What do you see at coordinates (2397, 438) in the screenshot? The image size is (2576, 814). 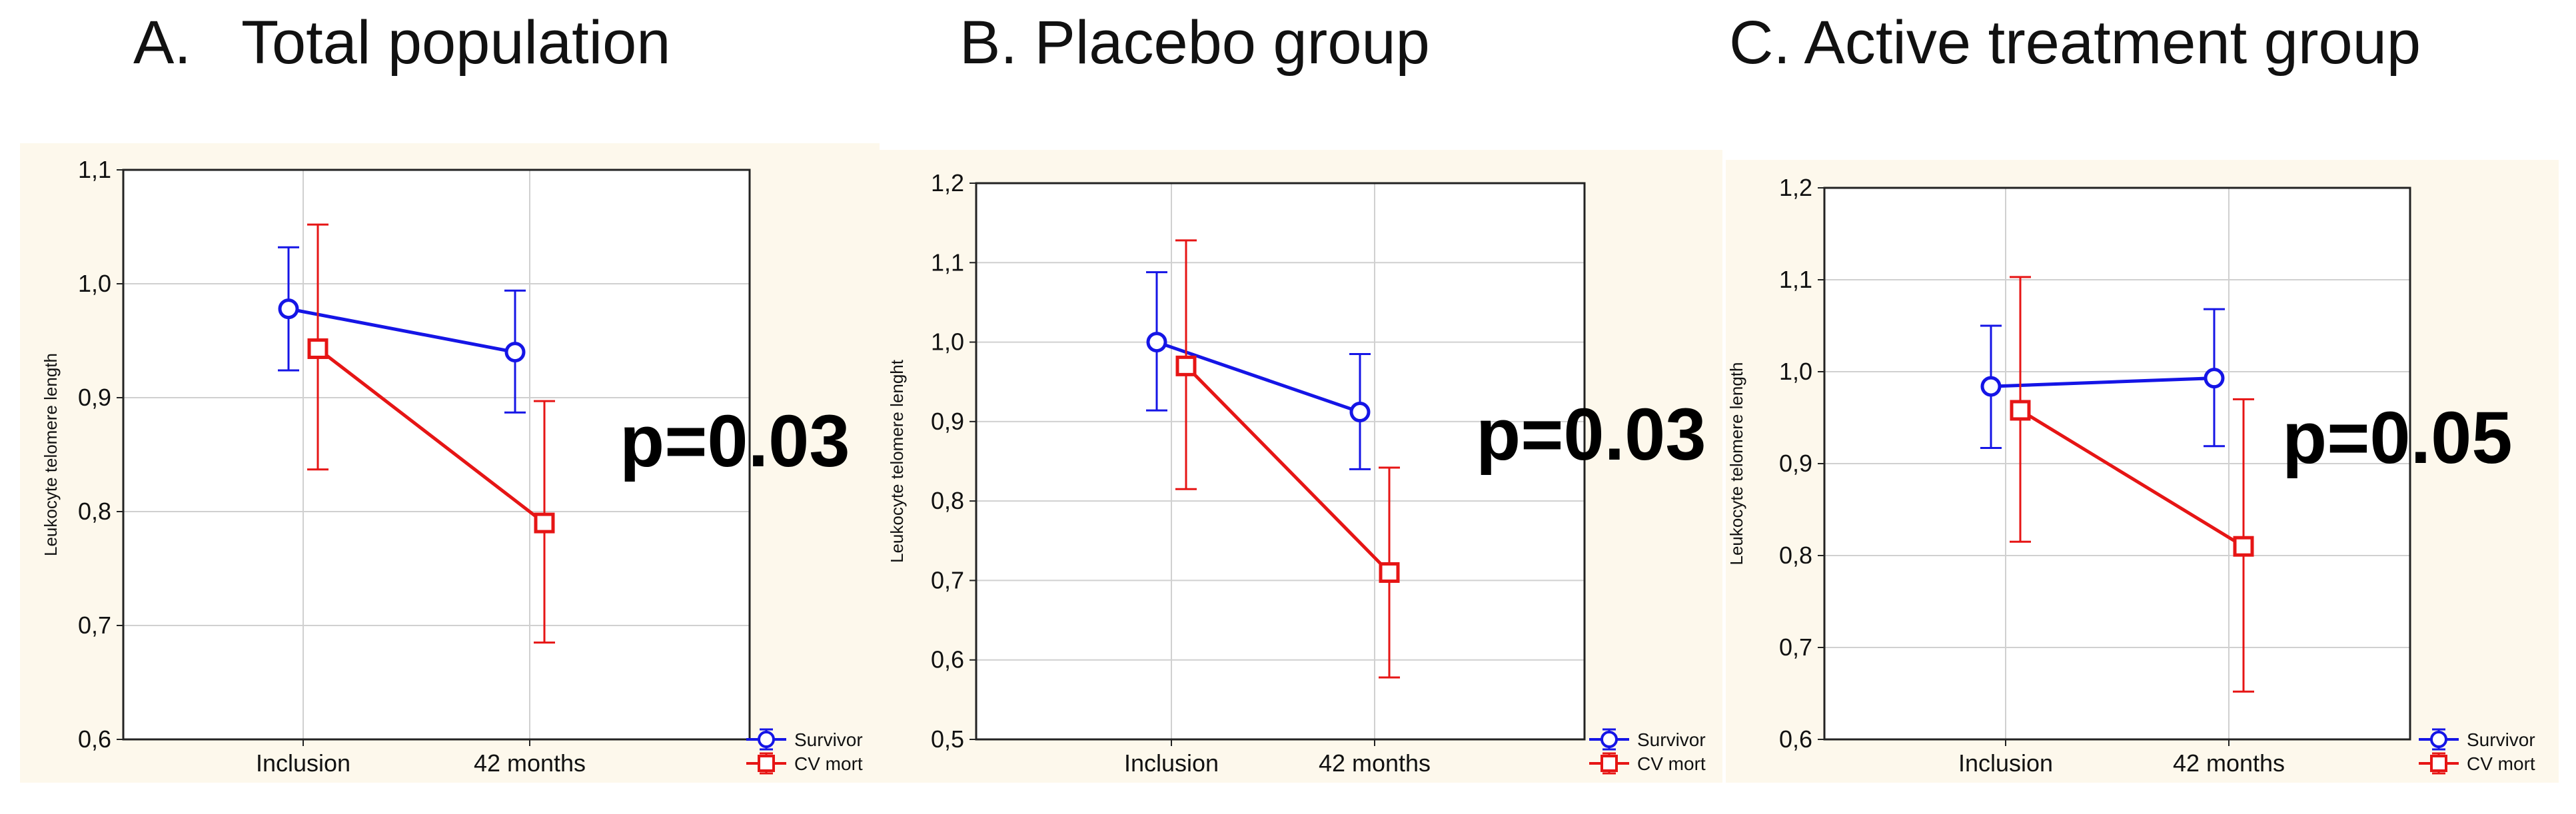 I see `p-value-annotation: p=0.05` at bounding box center [2397, 438].